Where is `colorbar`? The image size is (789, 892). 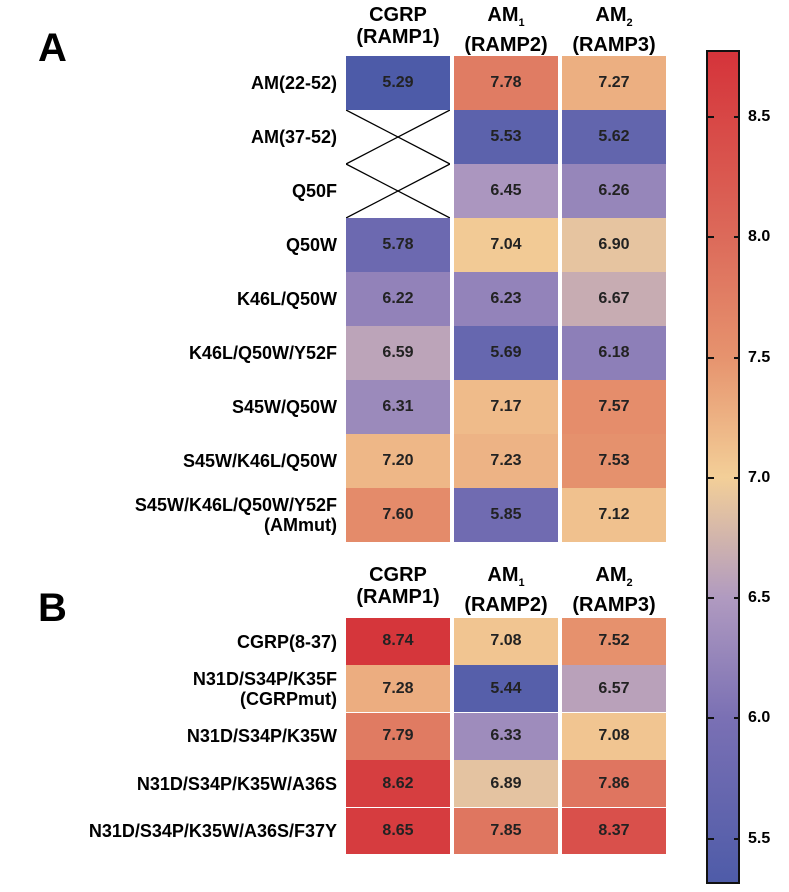
colorbar is located at coordinates (723, 467).